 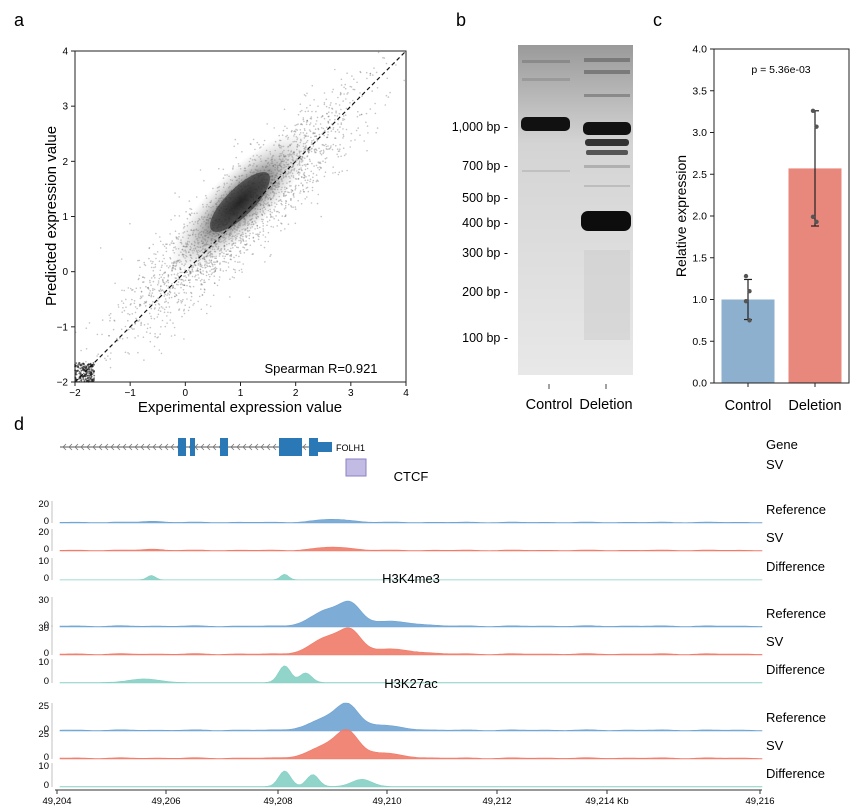 I want to click on genome-tick-label: 49,204, so click(x=56, y=801).